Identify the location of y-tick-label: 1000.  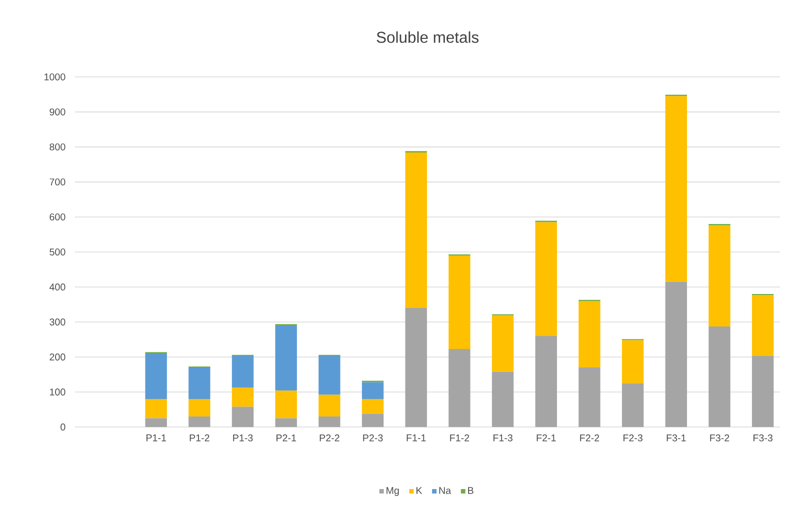
(55, 77).